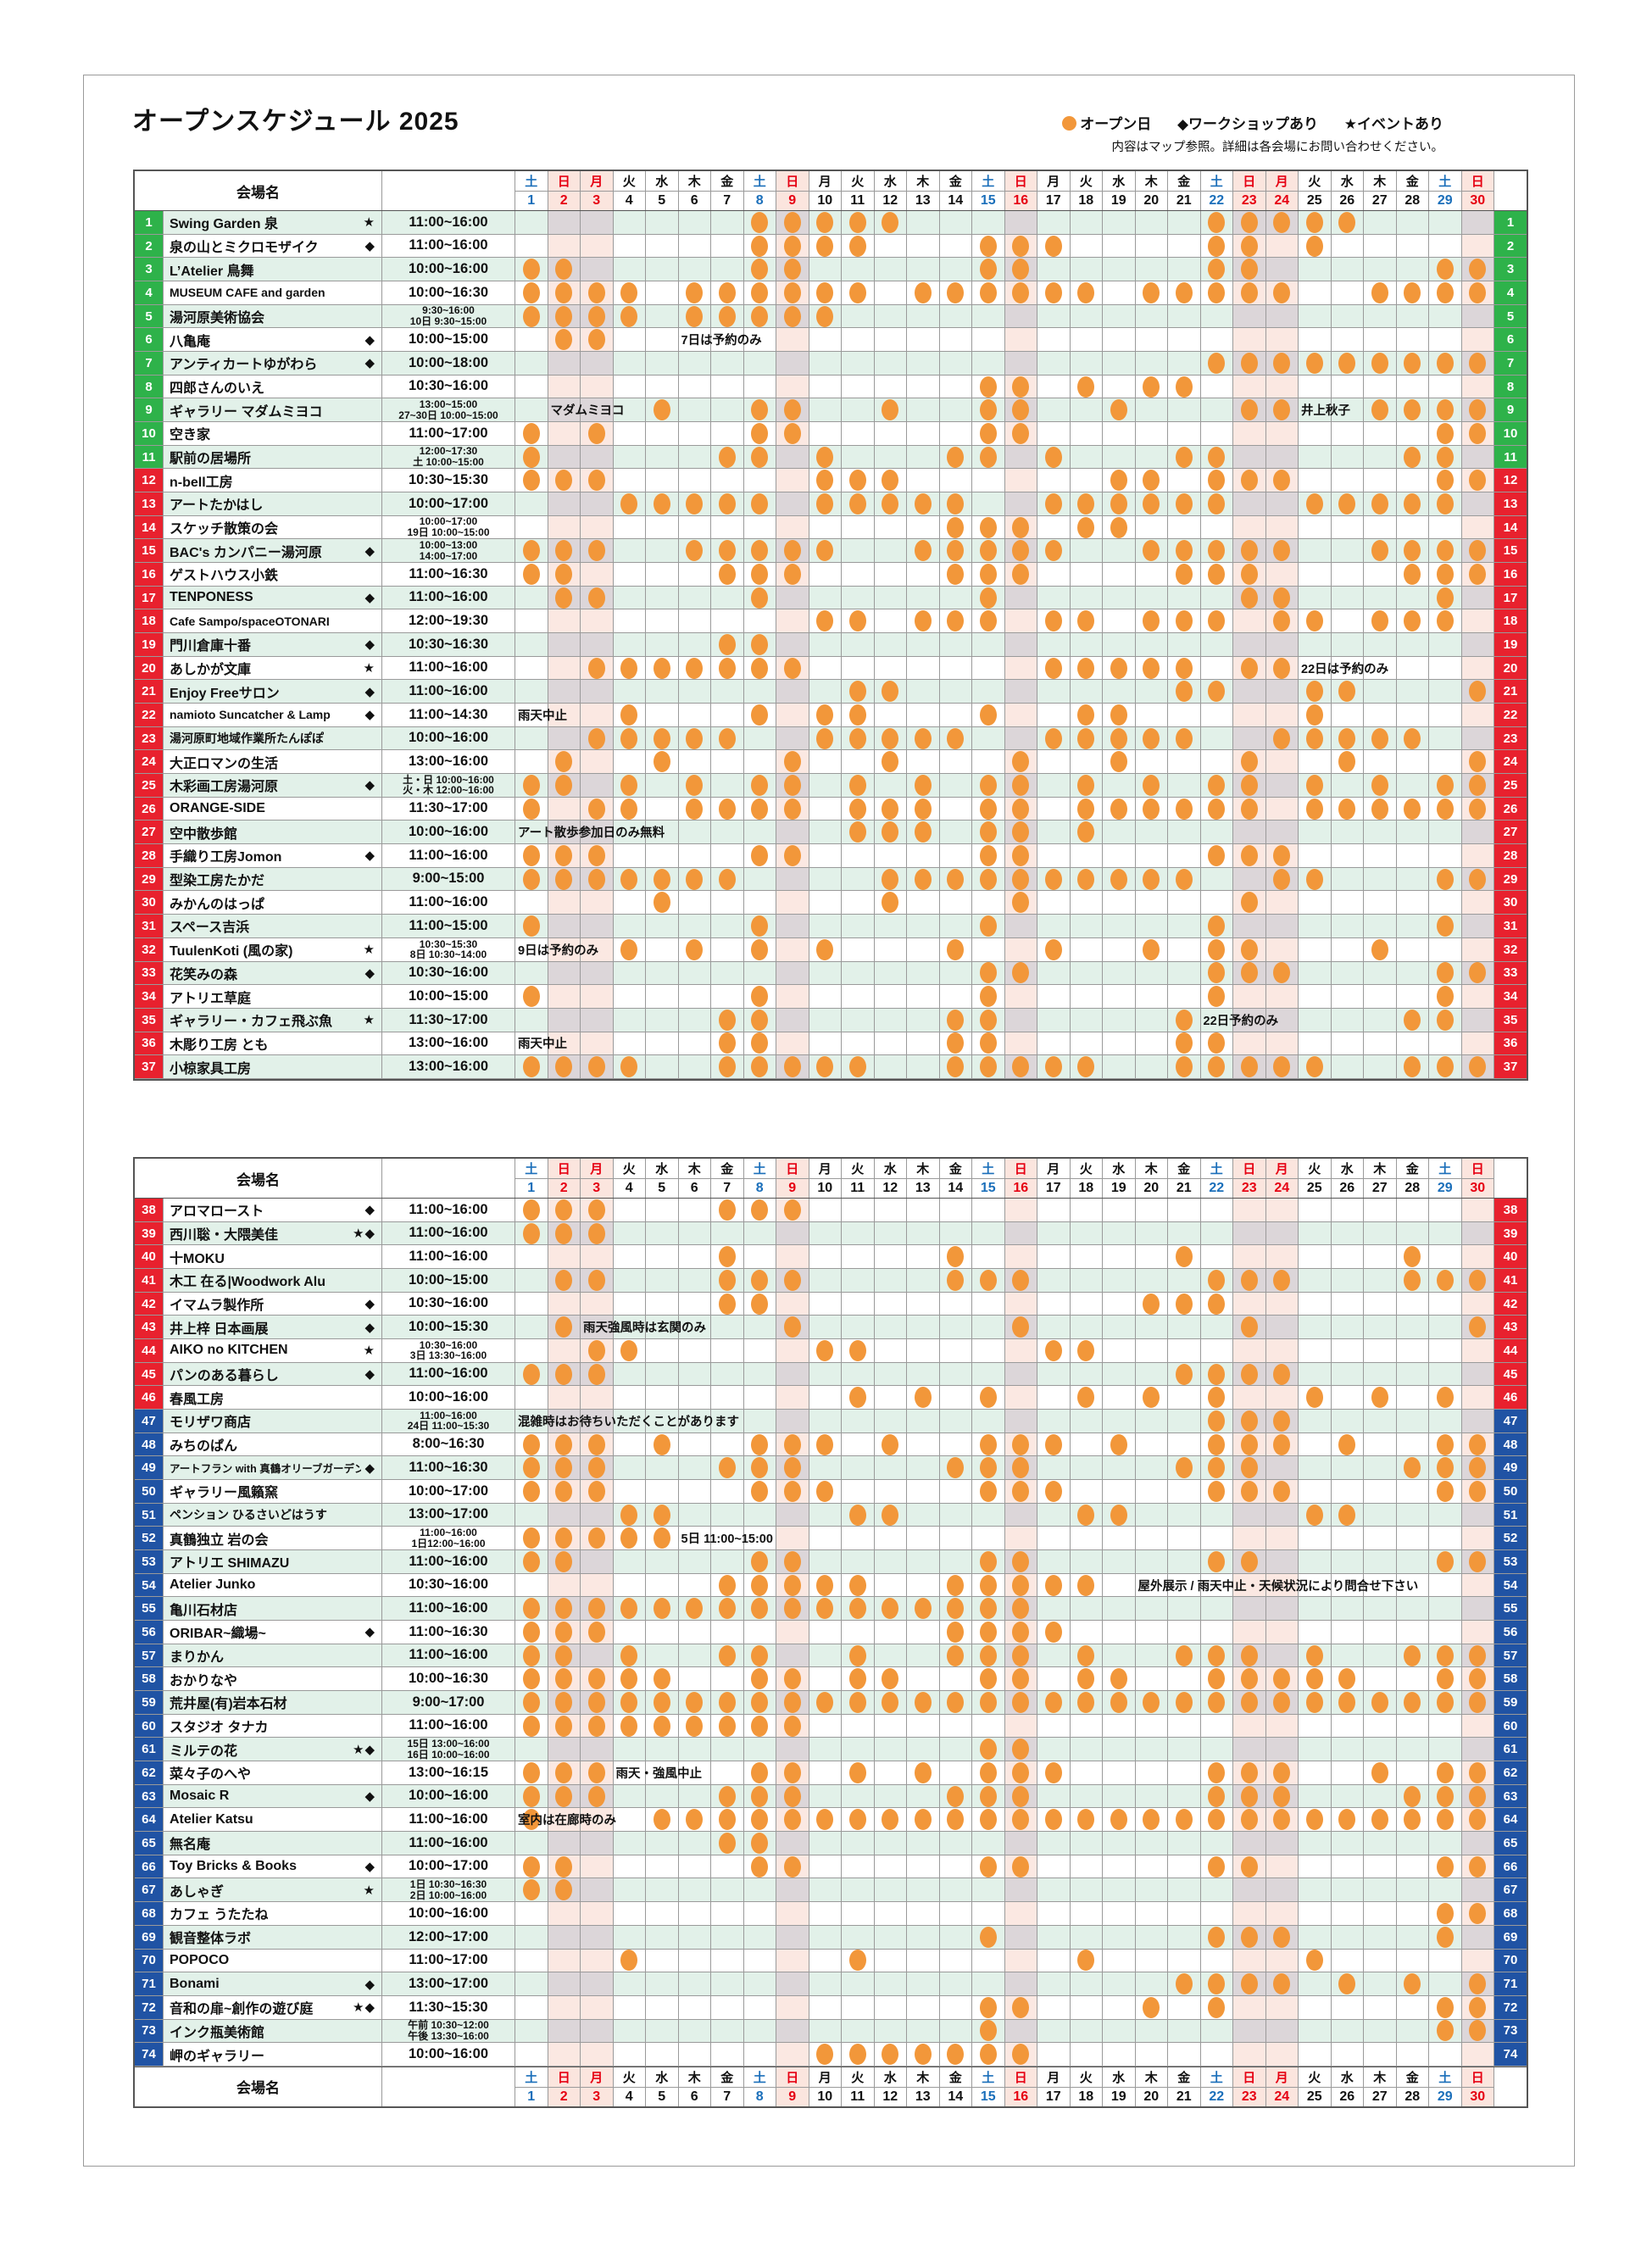 This screenshot has width=1652, height=2253. I want to click on venue-number: 4, so click(149, 293).